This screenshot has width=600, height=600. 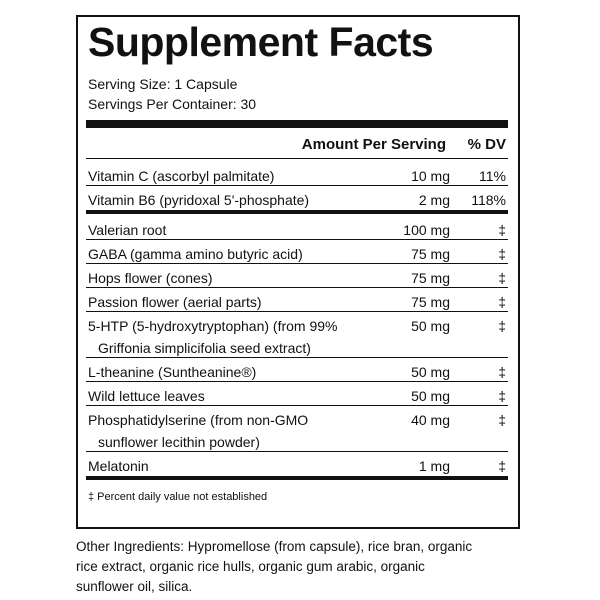 I want to click on amount: 2 mg, so click(x=434, y=200).